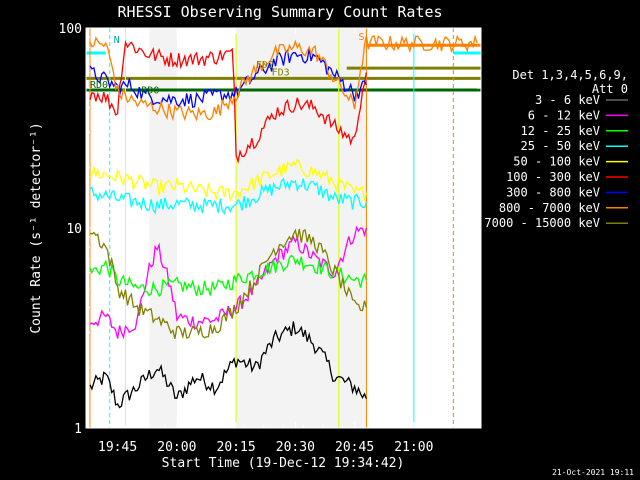  What do you see at coordinates (549, 208) in the screenshot?
I see `legend-label-800-7000-kev: 800 - 7000 keV` at bounding box center [549, 208].